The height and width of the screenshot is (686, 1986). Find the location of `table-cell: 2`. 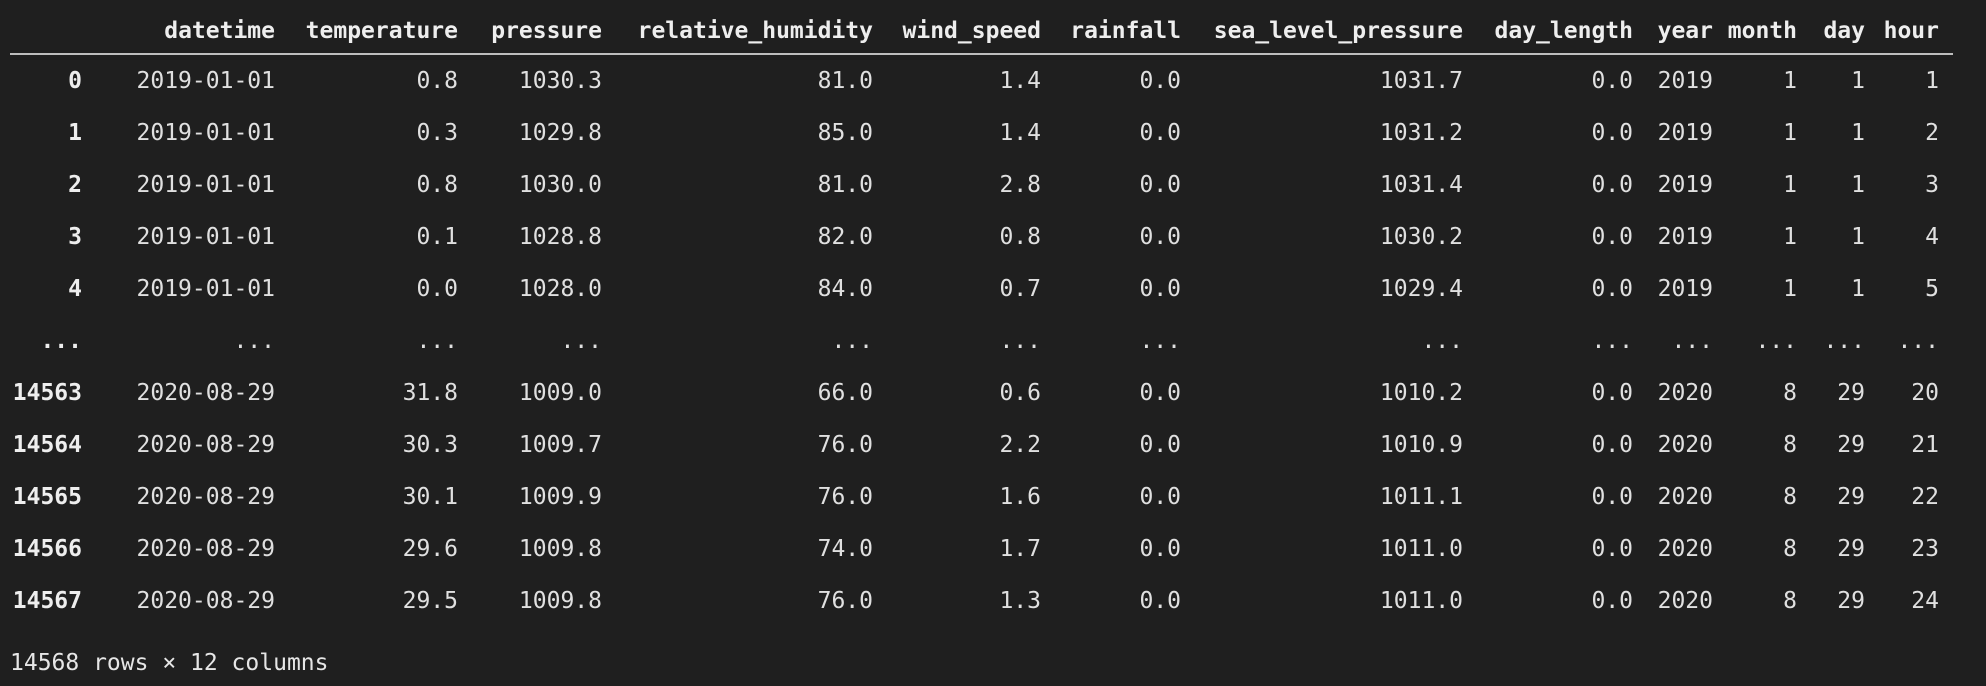

table-cell: 2 is located at coordinates (1932, 133).